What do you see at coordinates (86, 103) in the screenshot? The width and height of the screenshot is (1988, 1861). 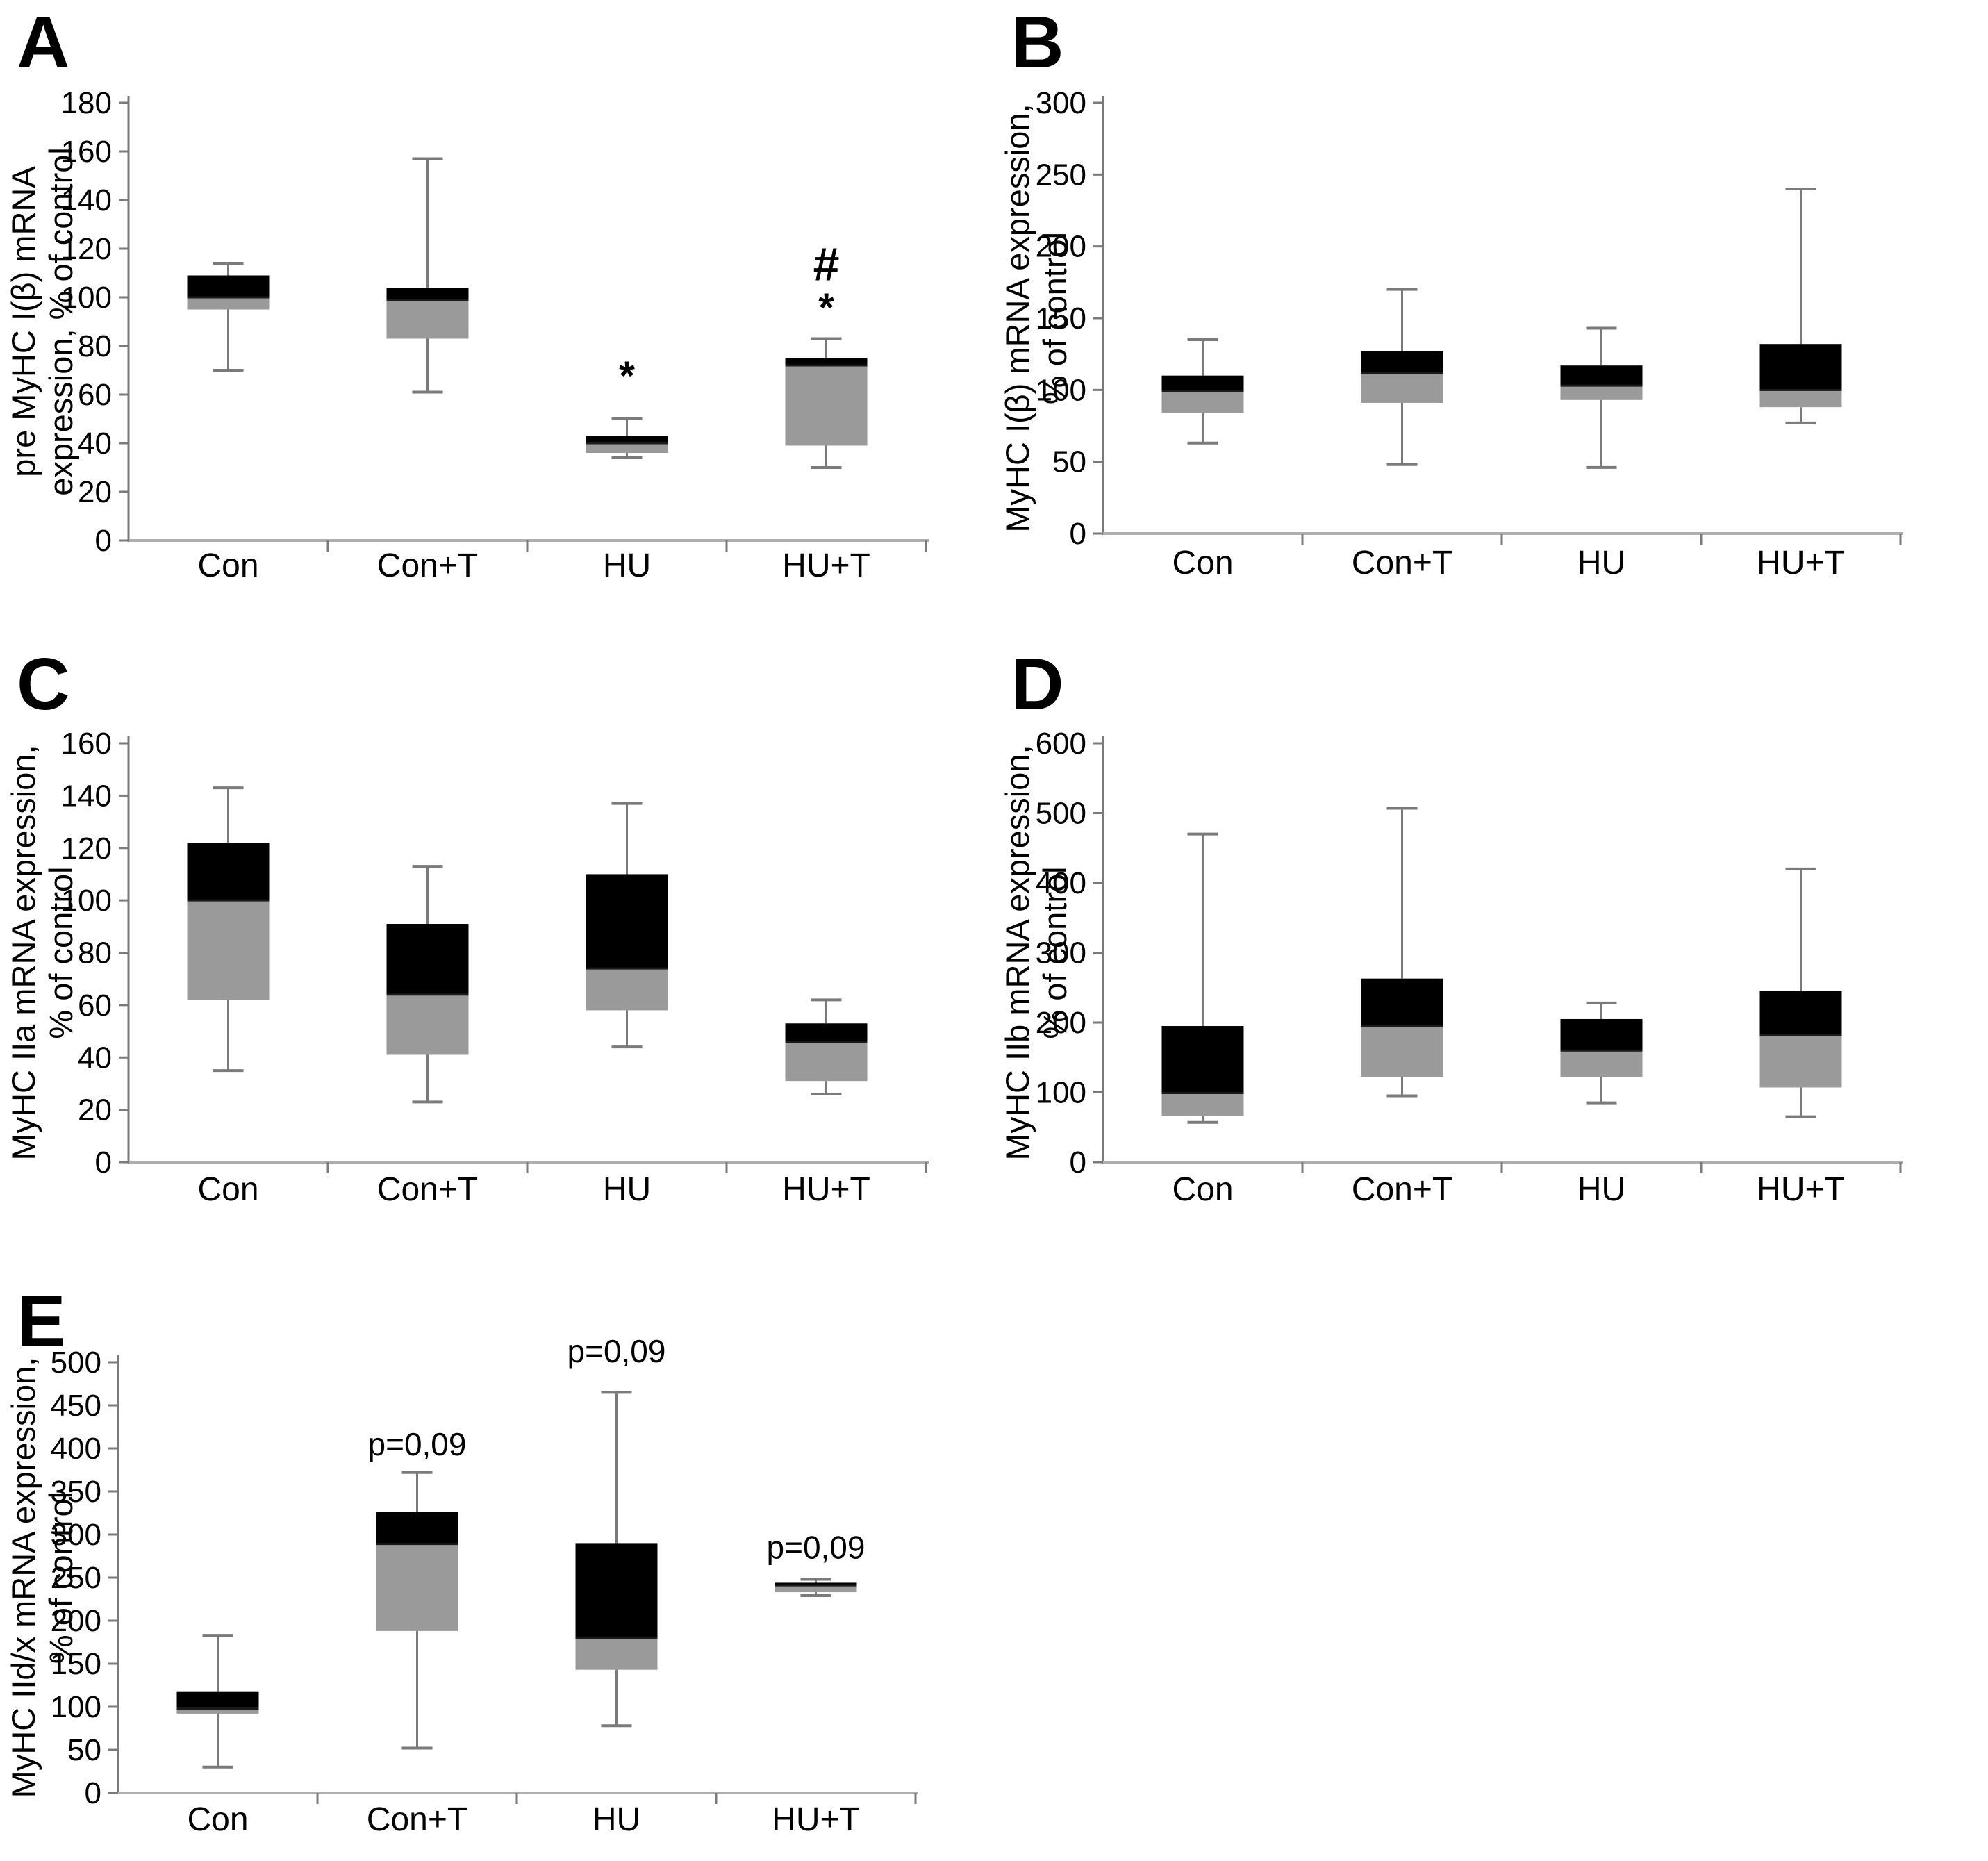 I see `y-tick-label: 180` at bounding box center [86, 103].